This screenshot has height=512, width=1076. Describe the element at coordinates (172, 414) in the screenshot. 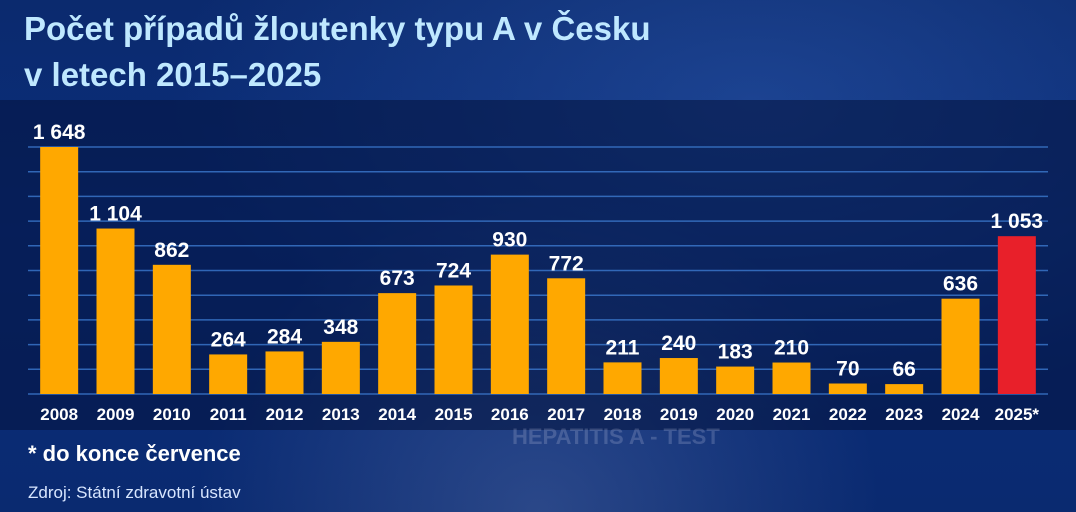

I see `x-tick-label: 2010` at that location.